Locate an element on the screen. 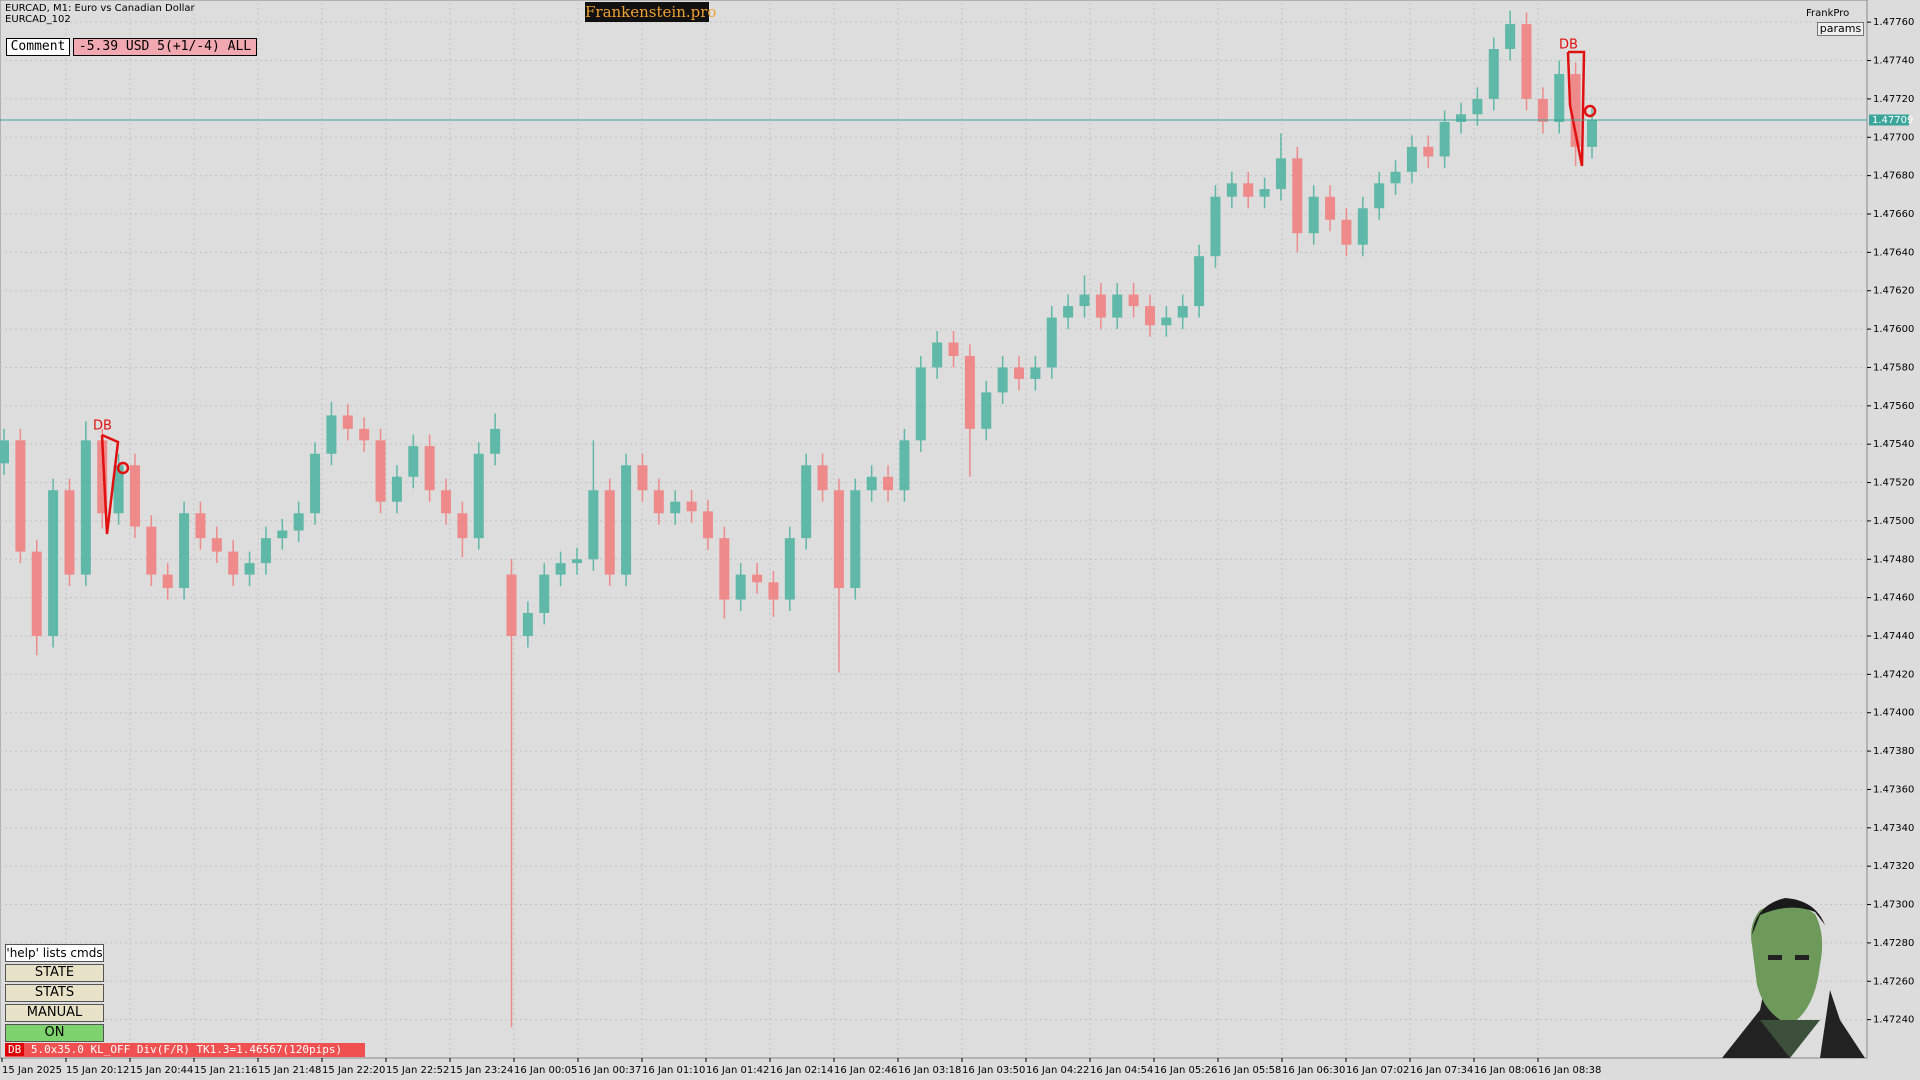 The image size is (1920, 1080). owner: FrankPro is located at coordinates (1828, 13).